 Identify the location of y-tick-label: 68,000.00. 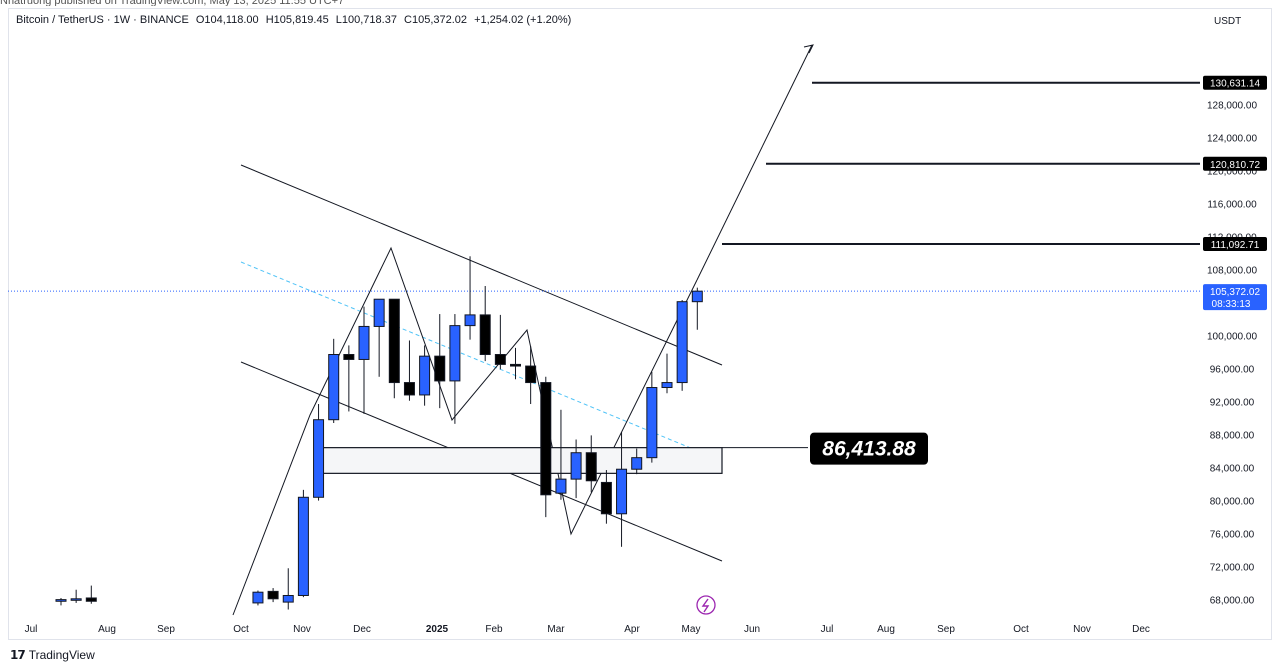
(1232, 601).